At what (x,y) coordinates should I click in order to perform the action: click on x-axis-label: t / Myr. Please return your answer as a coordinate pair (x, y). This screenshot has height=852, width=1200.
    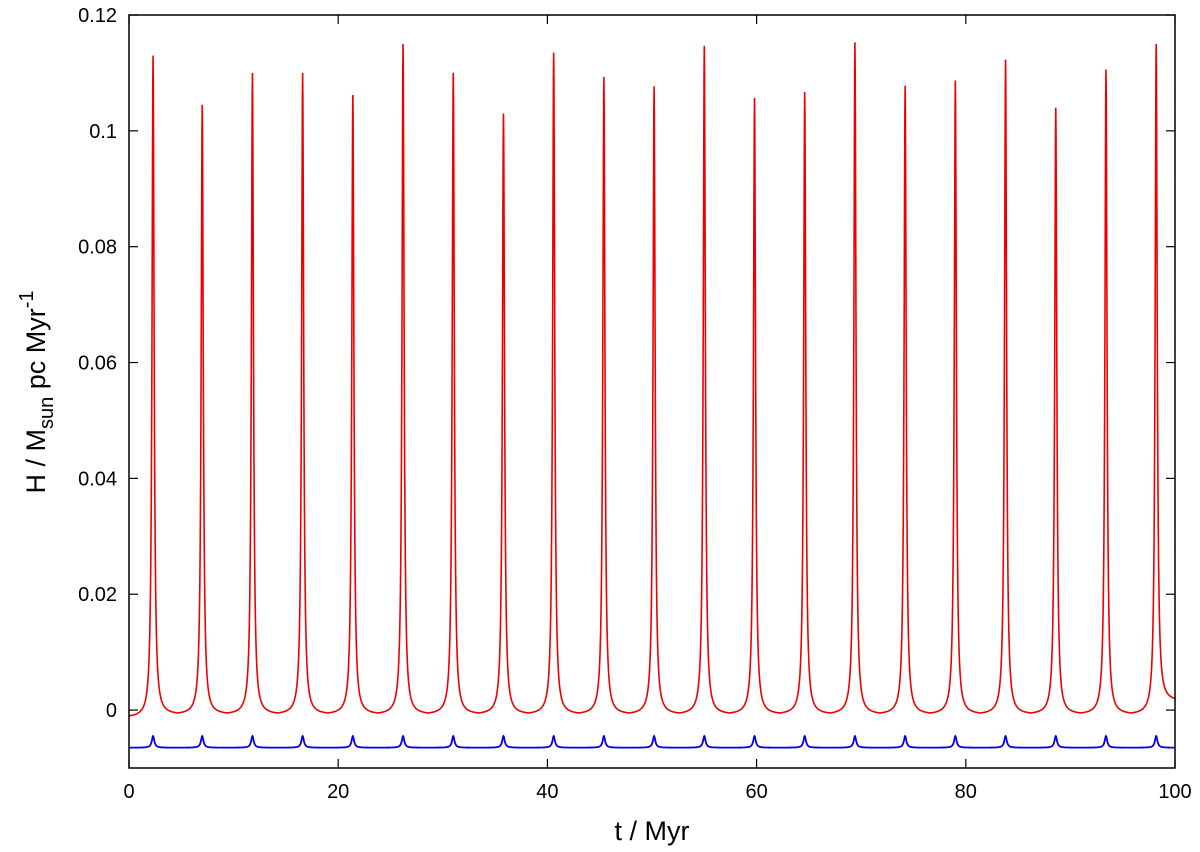
    Looking at the image, I should click on (652, 831).